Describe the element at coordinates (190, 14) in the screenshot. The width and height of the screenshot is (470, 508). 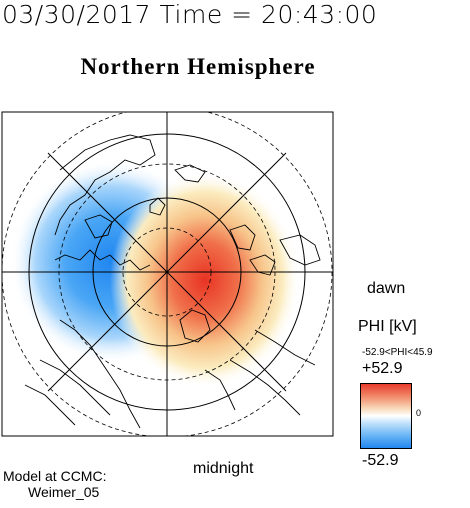
I see `timestamp: 03/30/2017 Time = 20:43:00` at that location.